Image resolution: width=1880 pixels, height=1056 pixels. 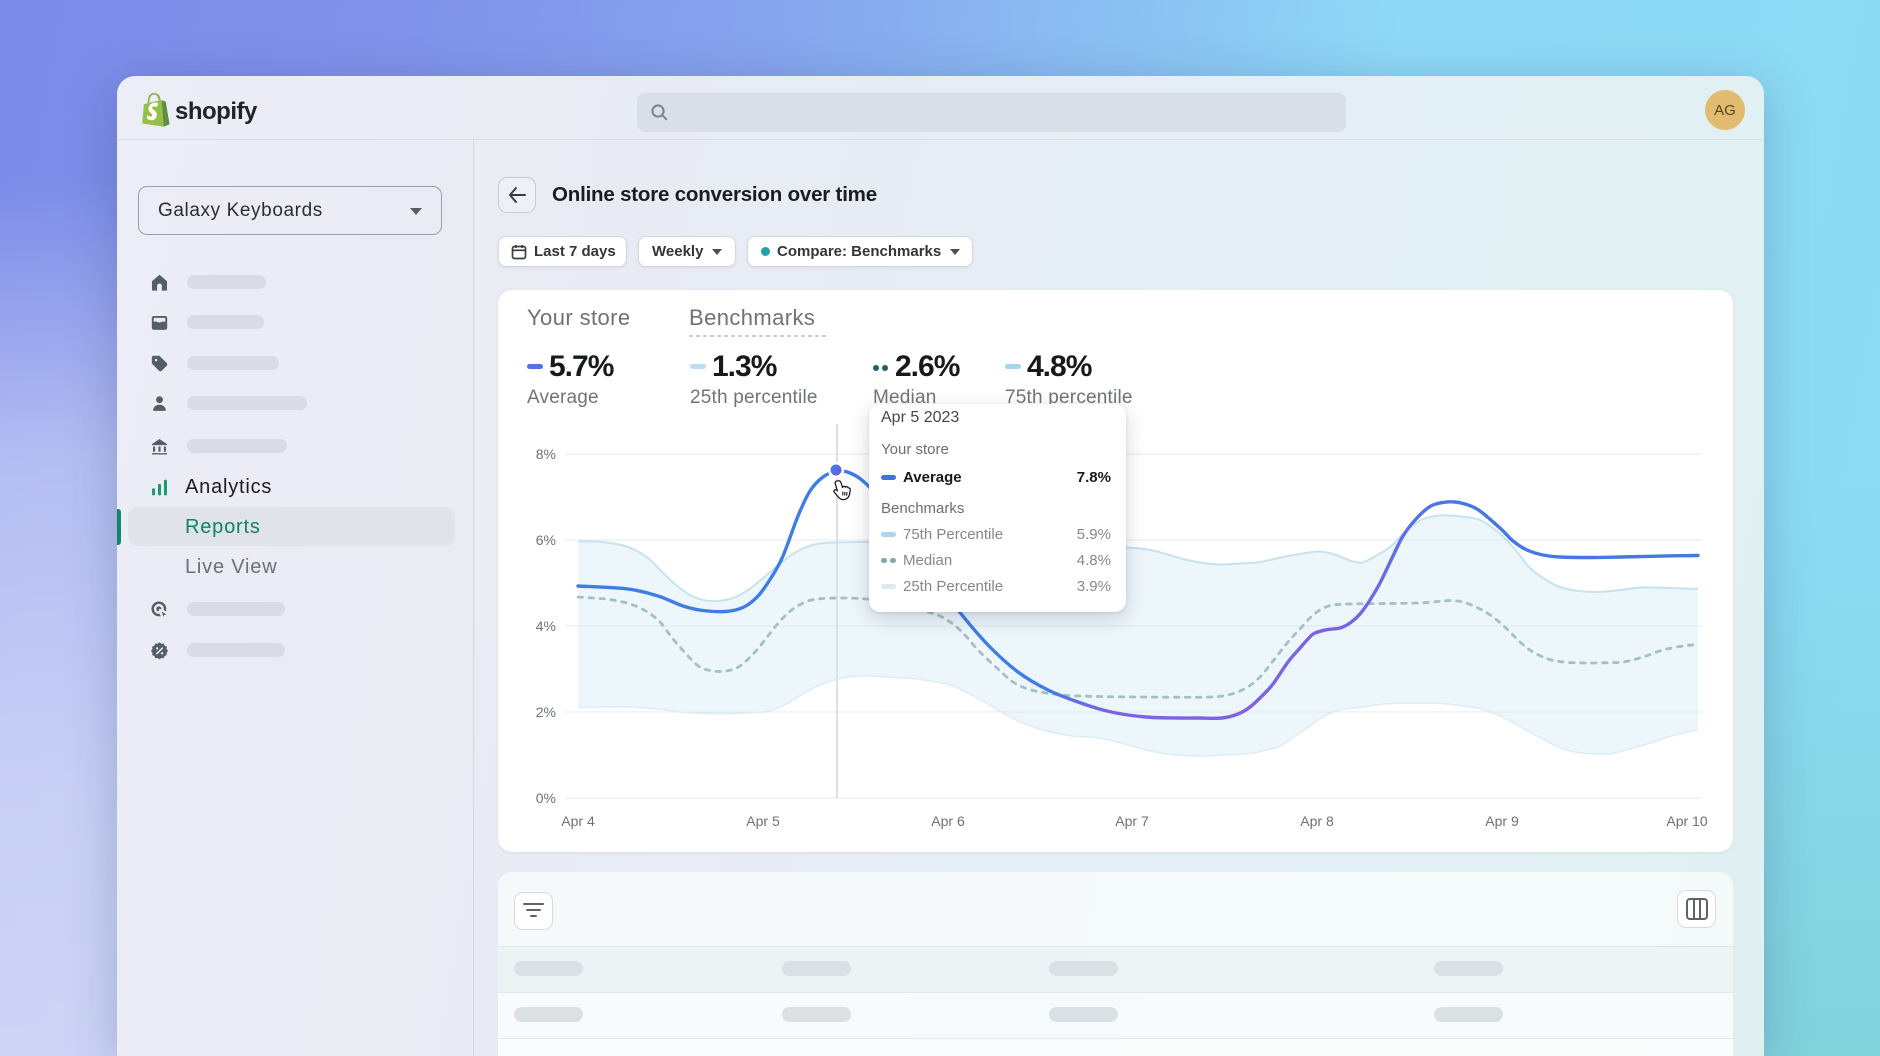 I want to click on svg-text: Apr 7, so click(x=1132, y=821).